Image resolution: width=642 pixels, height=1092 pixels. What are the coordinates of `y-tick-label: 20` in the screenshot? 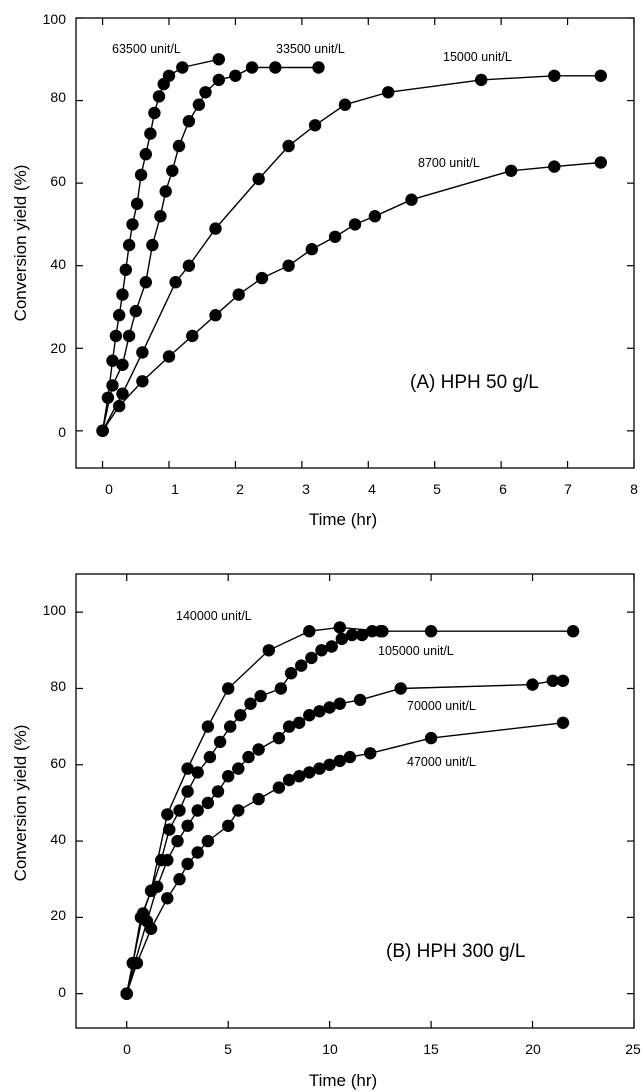 It's located at (58, 348).